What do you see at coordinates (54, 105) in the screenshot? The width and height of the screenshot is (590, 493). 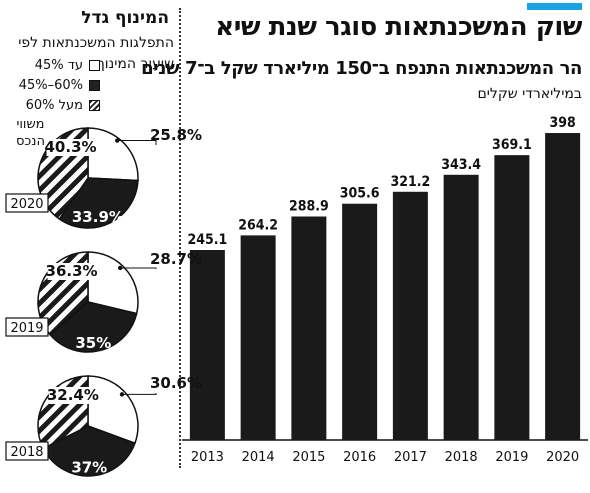 I see `legend-label-high: מעל 60%` at bounding box center [54, 105].